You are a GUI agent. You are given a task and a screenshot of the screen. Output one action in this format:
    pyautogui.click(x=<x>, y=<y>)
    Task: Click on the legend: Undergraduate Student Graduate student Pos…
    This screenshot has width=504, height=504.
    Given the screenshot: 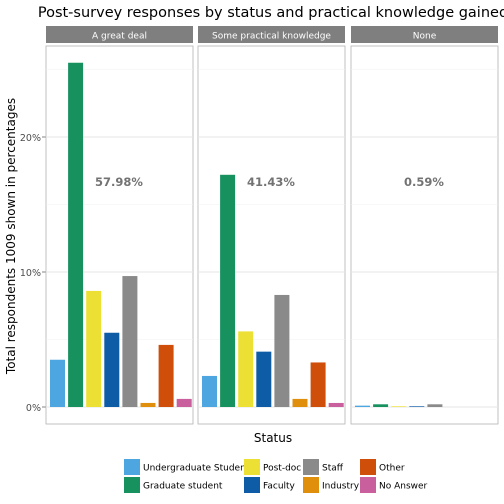 What is the action you would take?
    pyautogui.click(x=276, y=476)
    